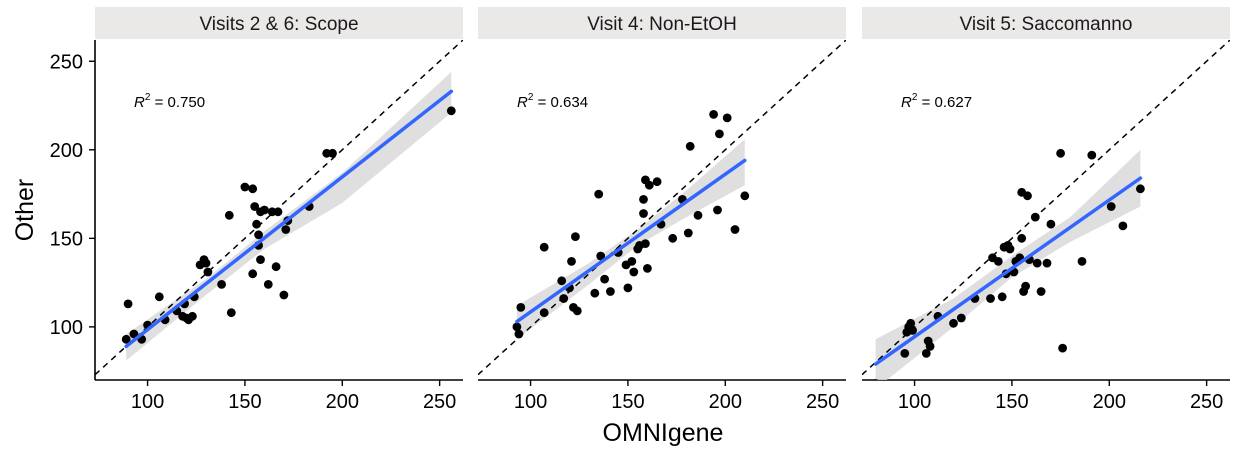 The image size is (1235, 455). I want to click on facet-title: Visit 5: Saccomanno, so click(1046, 24).